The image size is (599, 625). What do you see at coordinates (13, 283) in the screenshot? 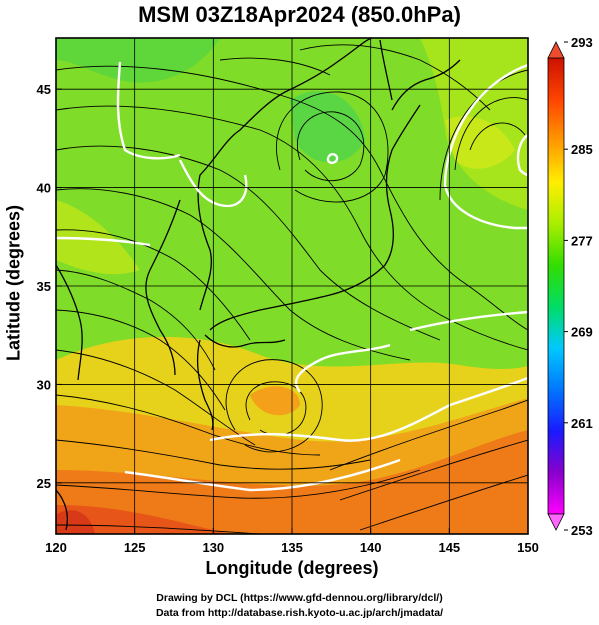
I see `y-axis-label: Latitude (degrees)` at bounding box center [13, 283].